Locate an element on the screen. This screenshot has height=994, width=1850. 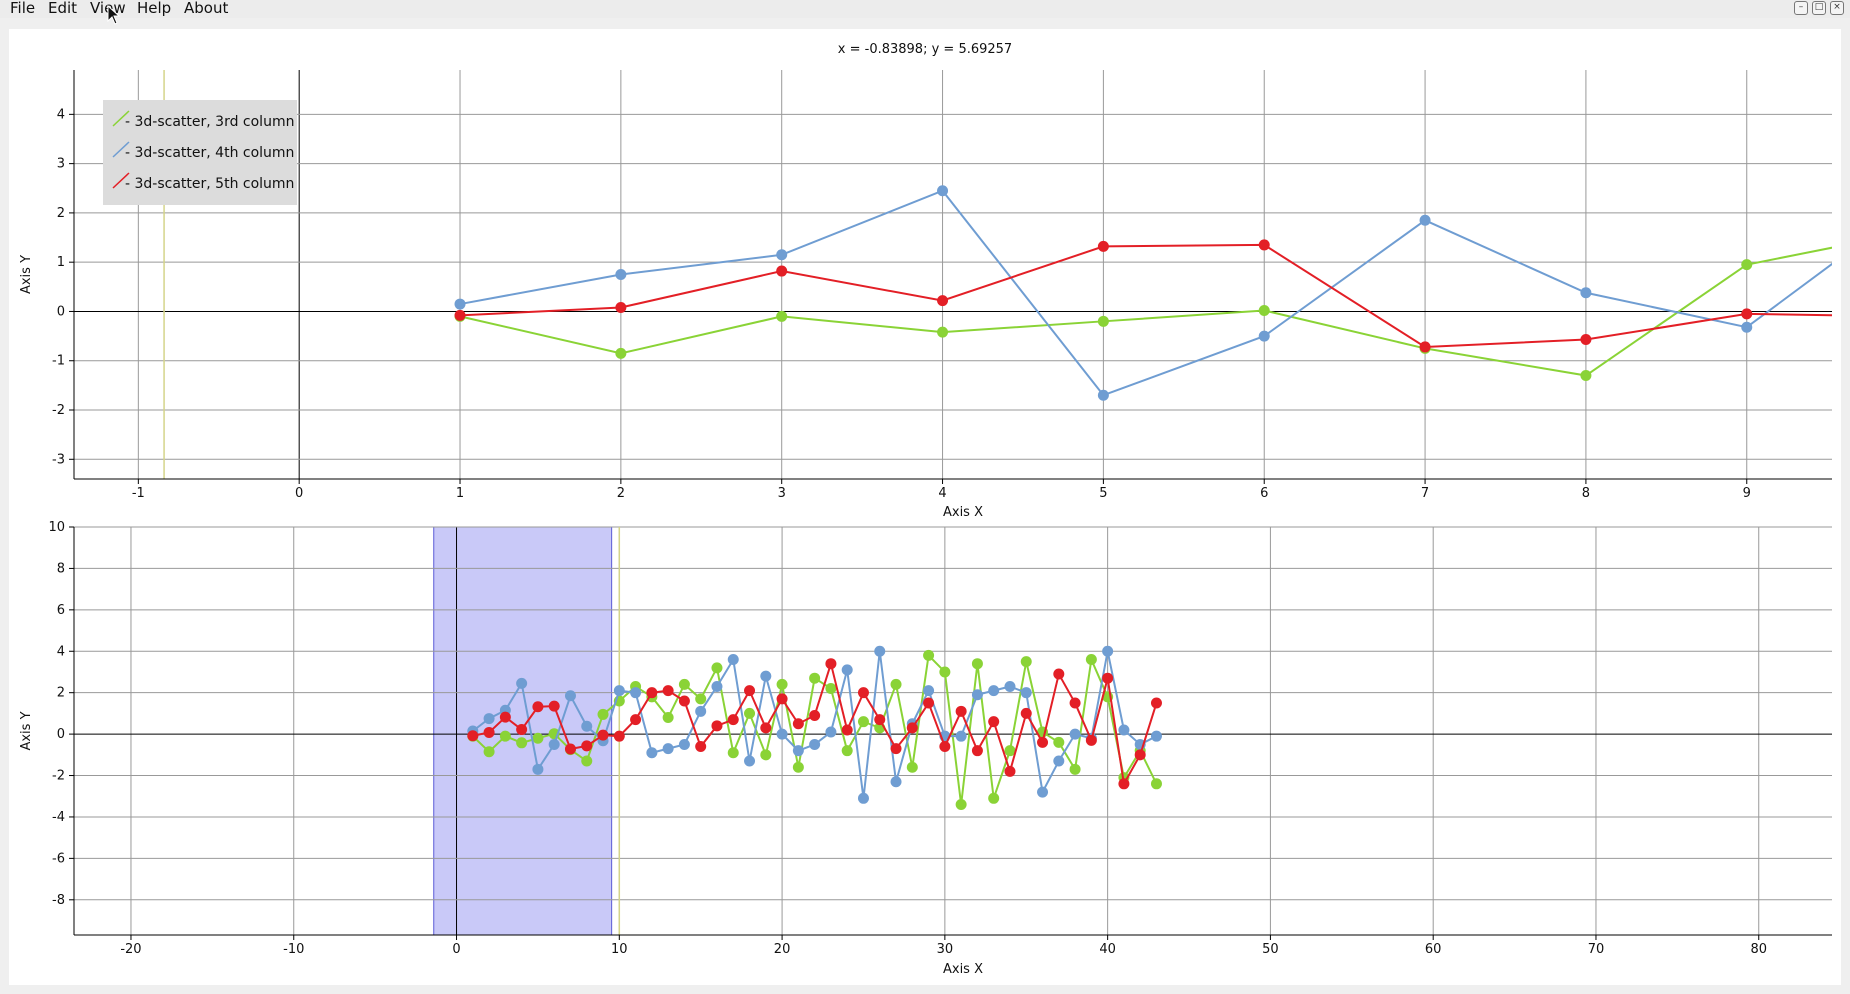
menu-about: About is located at coordinates (206, 8).